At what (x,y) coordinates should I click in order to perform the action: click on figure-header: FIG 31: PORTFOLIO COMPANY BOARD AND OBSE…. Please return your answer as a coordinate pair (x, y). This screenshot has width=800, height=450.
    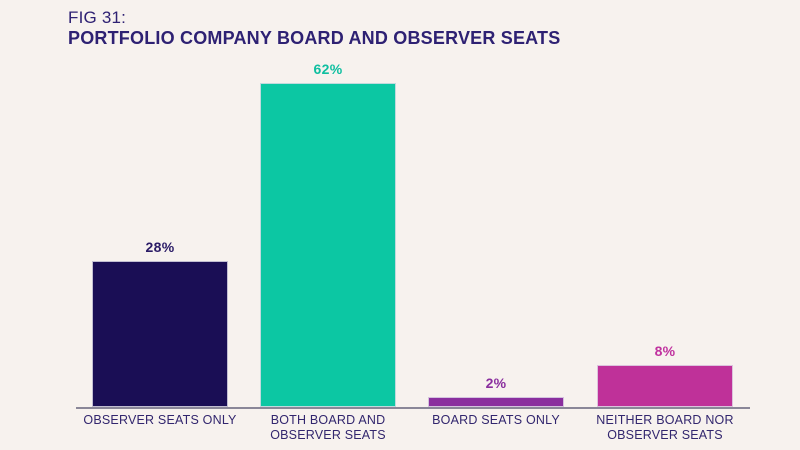
    Looking at the image, I should click on (314, 28).